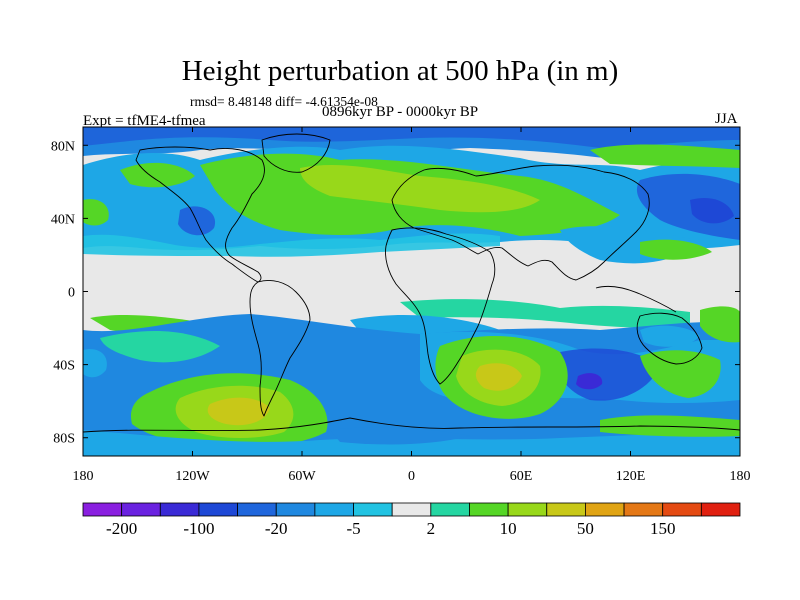 The height and width of the screenshot is (600, 800). Describe the element at coordinates (663, 528) in the screenshot. I see `colorbar-label: 150` at that location.